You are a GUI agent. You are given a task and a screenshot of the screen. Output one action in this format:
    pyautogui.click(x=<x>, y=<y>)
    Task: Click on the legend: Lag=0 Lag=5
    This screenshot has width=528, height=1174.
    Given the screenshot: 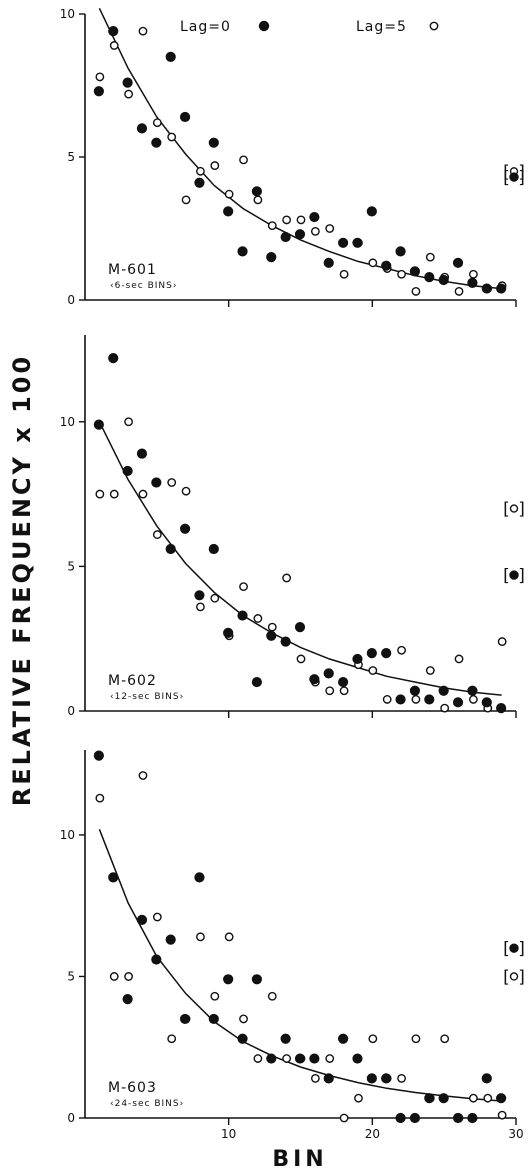 What is the action you would take?
    pyautogui.click(x=309, y=27)
    